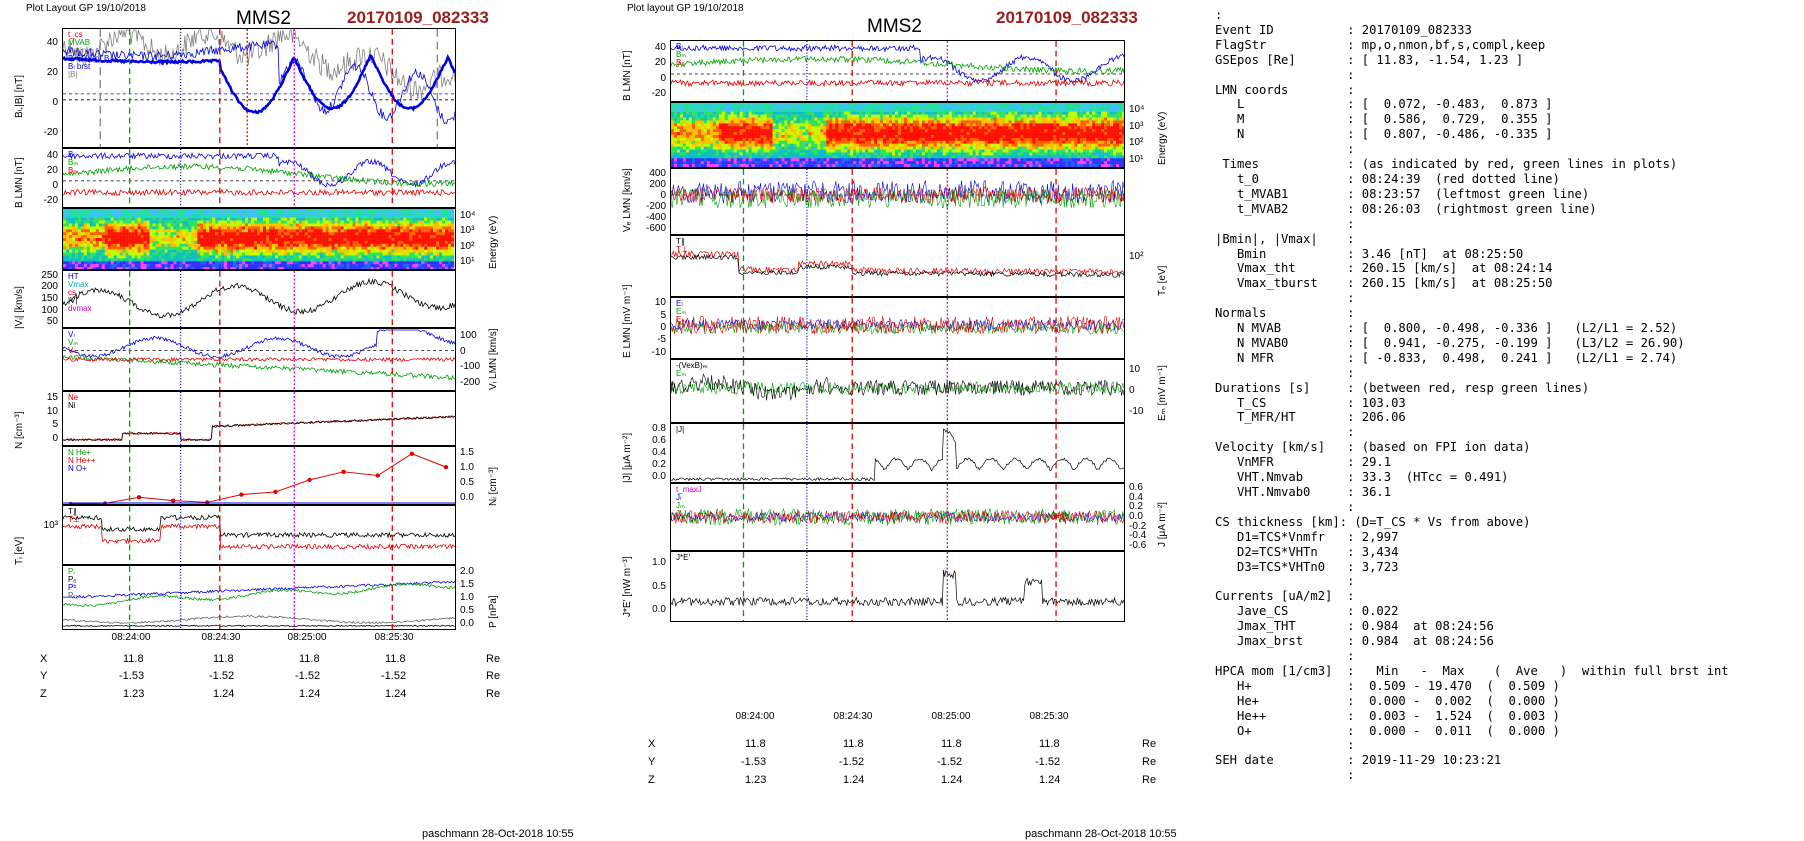 This screenshot has width=1804, height=841. Describe the element at coordinates (1369, 59) in the screenshot. I see `info-line: GSEpos [Re] : [ 11.83, -1.54, 1.23 ]` at that location.